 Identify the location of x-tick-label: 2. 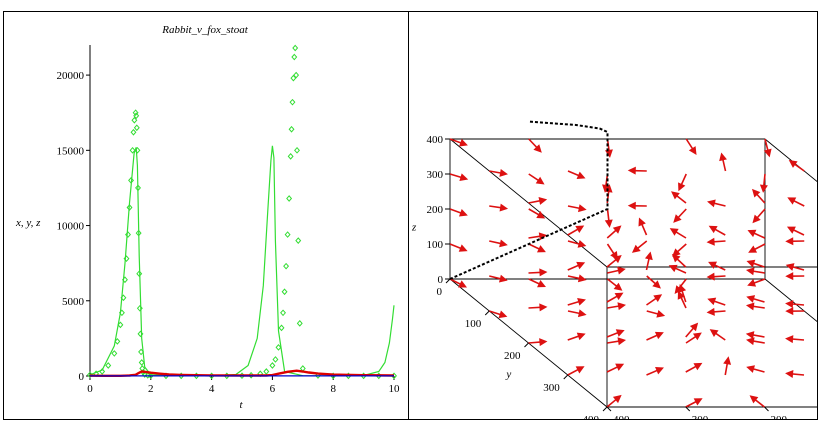
(151, 389).